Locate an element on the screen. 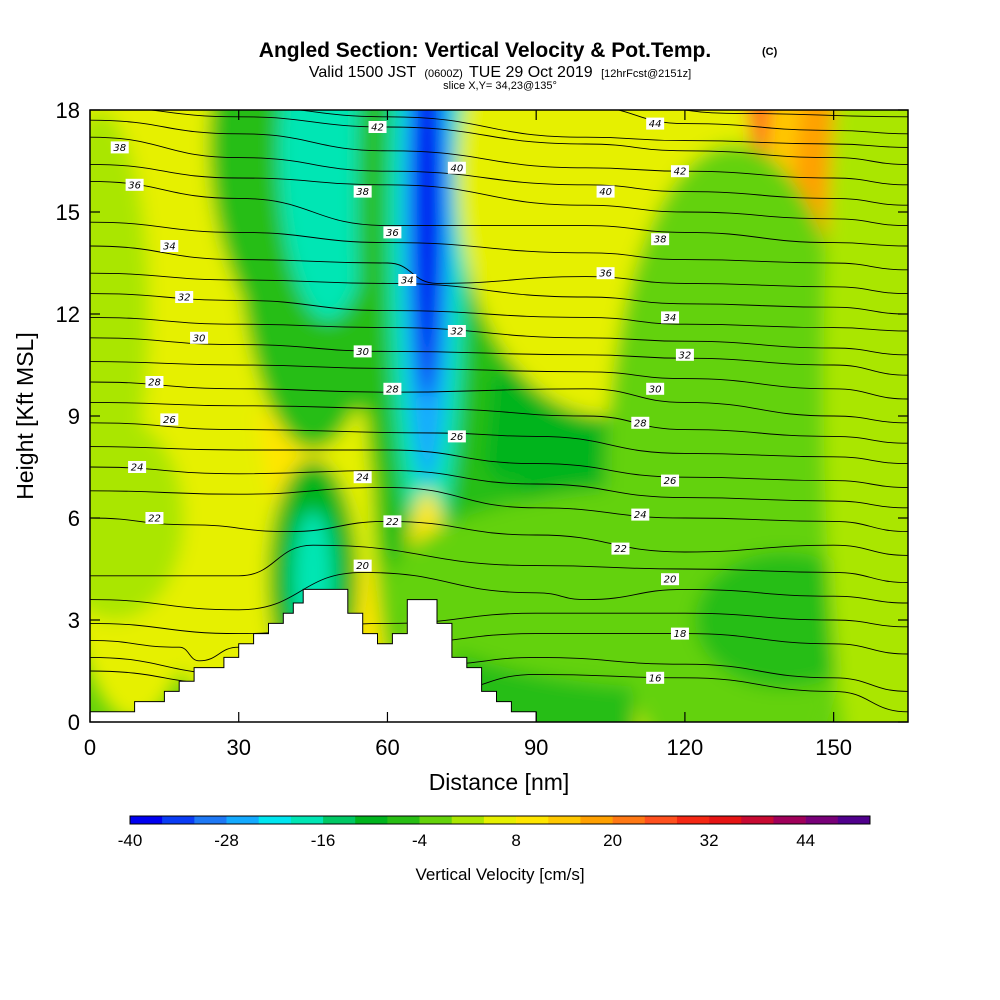 The image size is (1000, 1000). isotherm-label: 44 is located at coordinates (655, 123).